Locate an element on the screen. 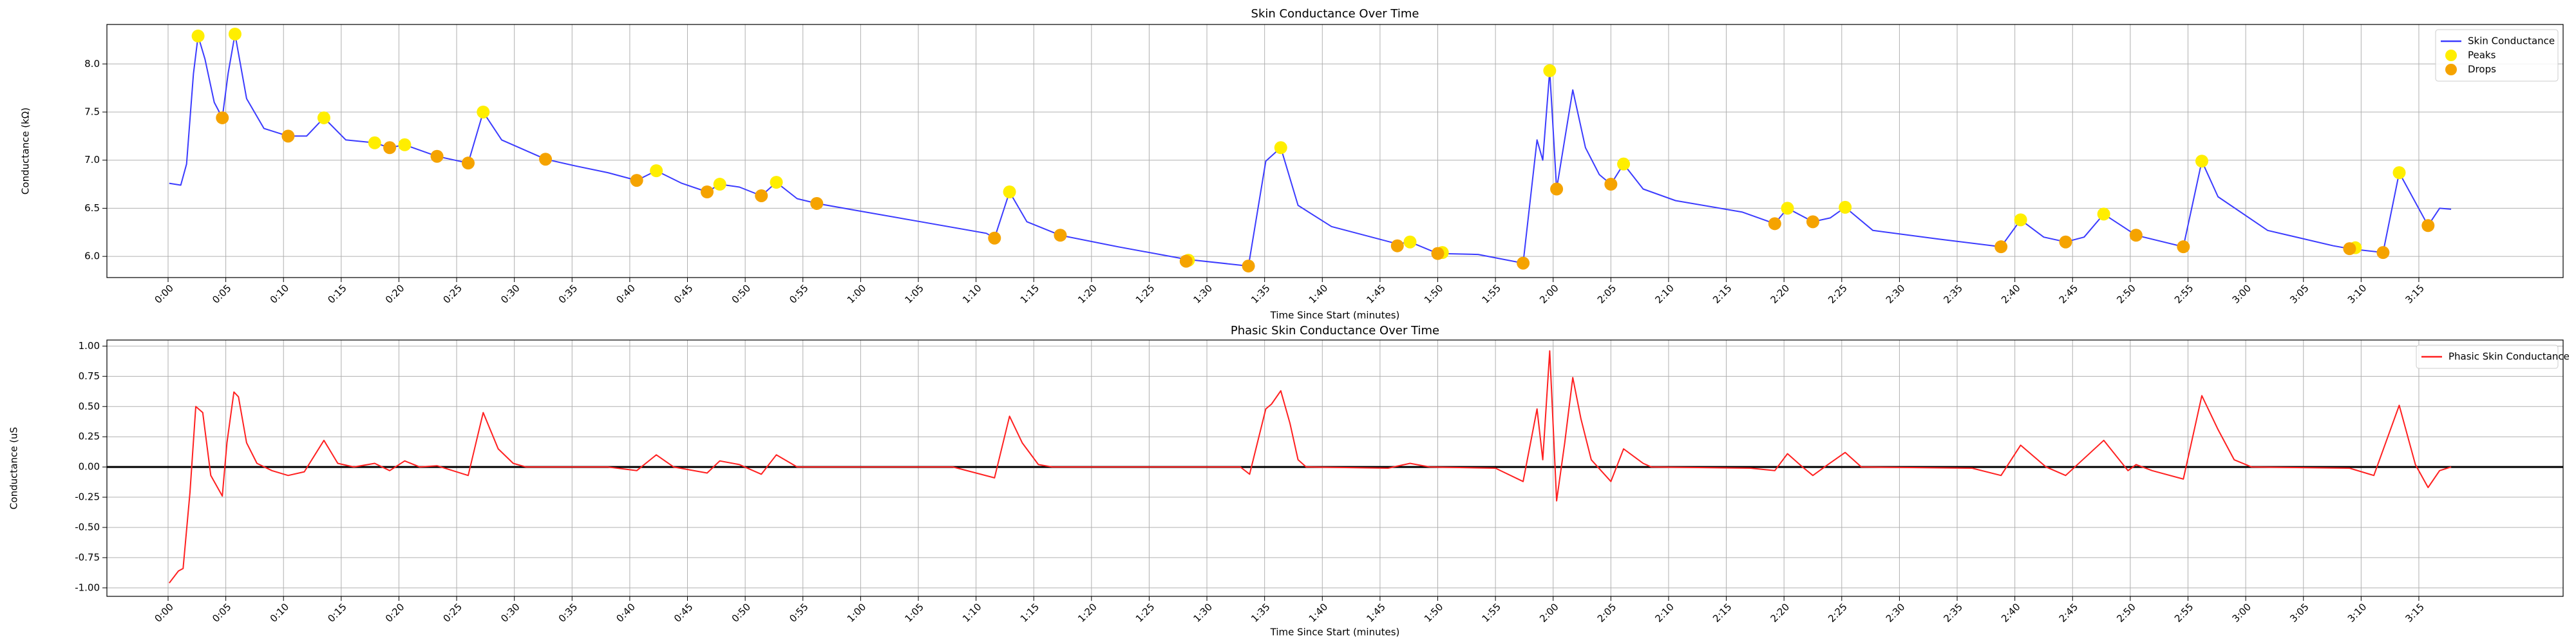 Image resolution: width=2576 pixels, height=644 pixels. y-tick-label: 7.0 is located at coordinates (92, 160).